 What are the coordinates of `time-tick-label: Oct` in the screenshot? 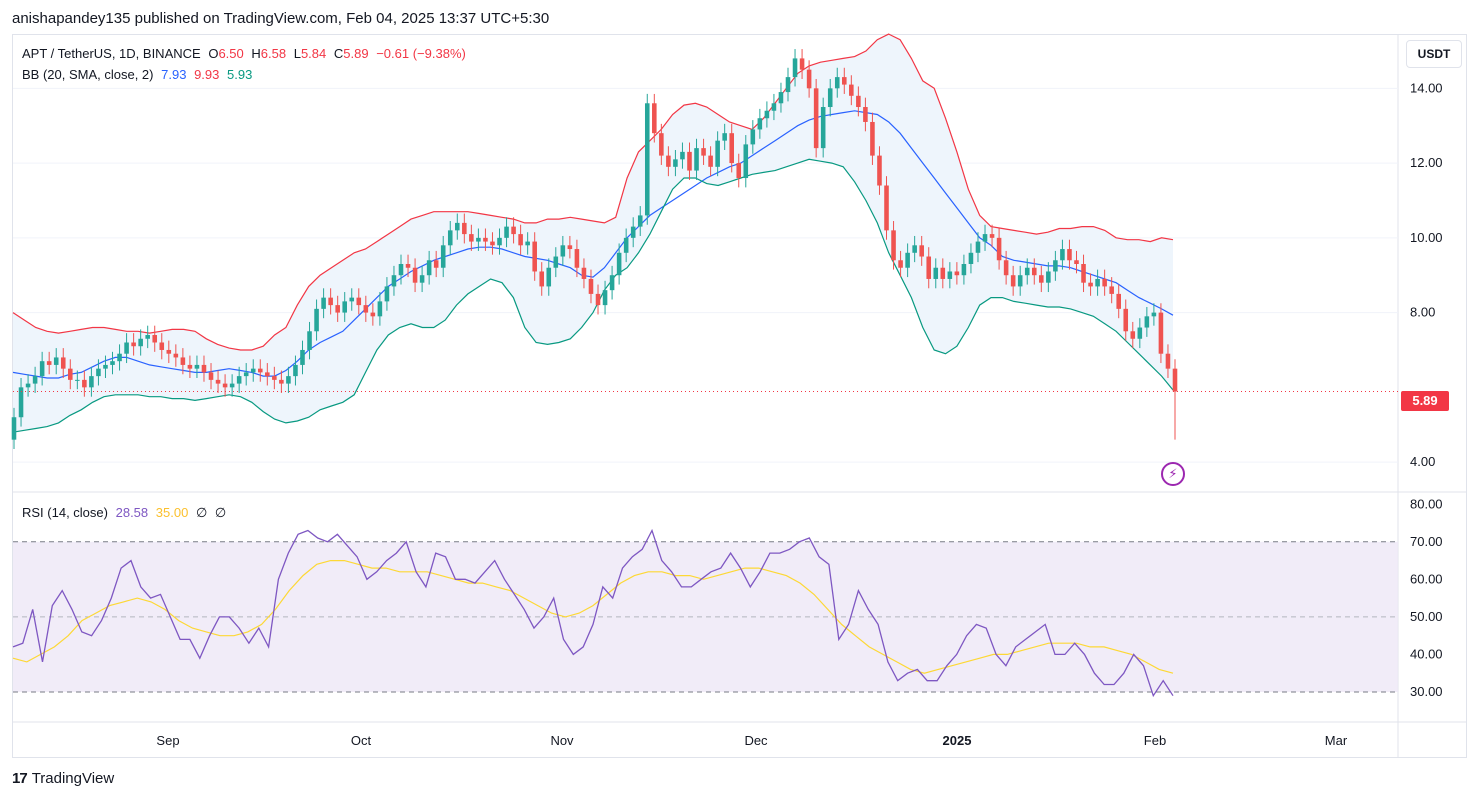 It's located at (361, 740).